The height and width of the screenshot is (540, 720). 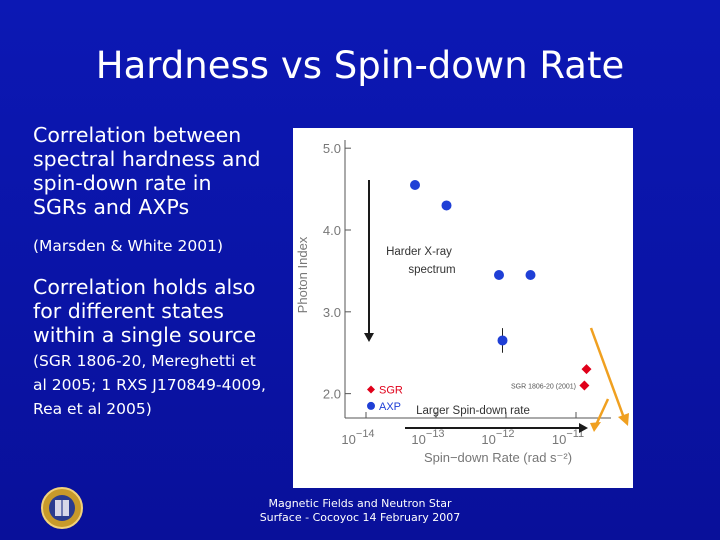 What do you see at coordinates (332, 230) in the screenshot?
I see `y-tick-label: 4.0` at bounding box center [332, 230].